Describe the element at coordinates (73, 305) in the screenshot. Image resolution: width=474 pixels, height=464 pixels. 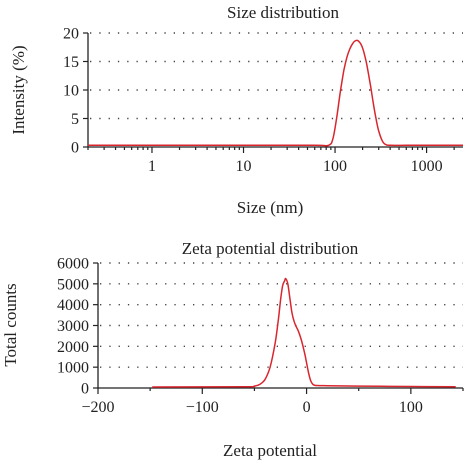
I see `zeta-y-tick-label: 4000` at that location.